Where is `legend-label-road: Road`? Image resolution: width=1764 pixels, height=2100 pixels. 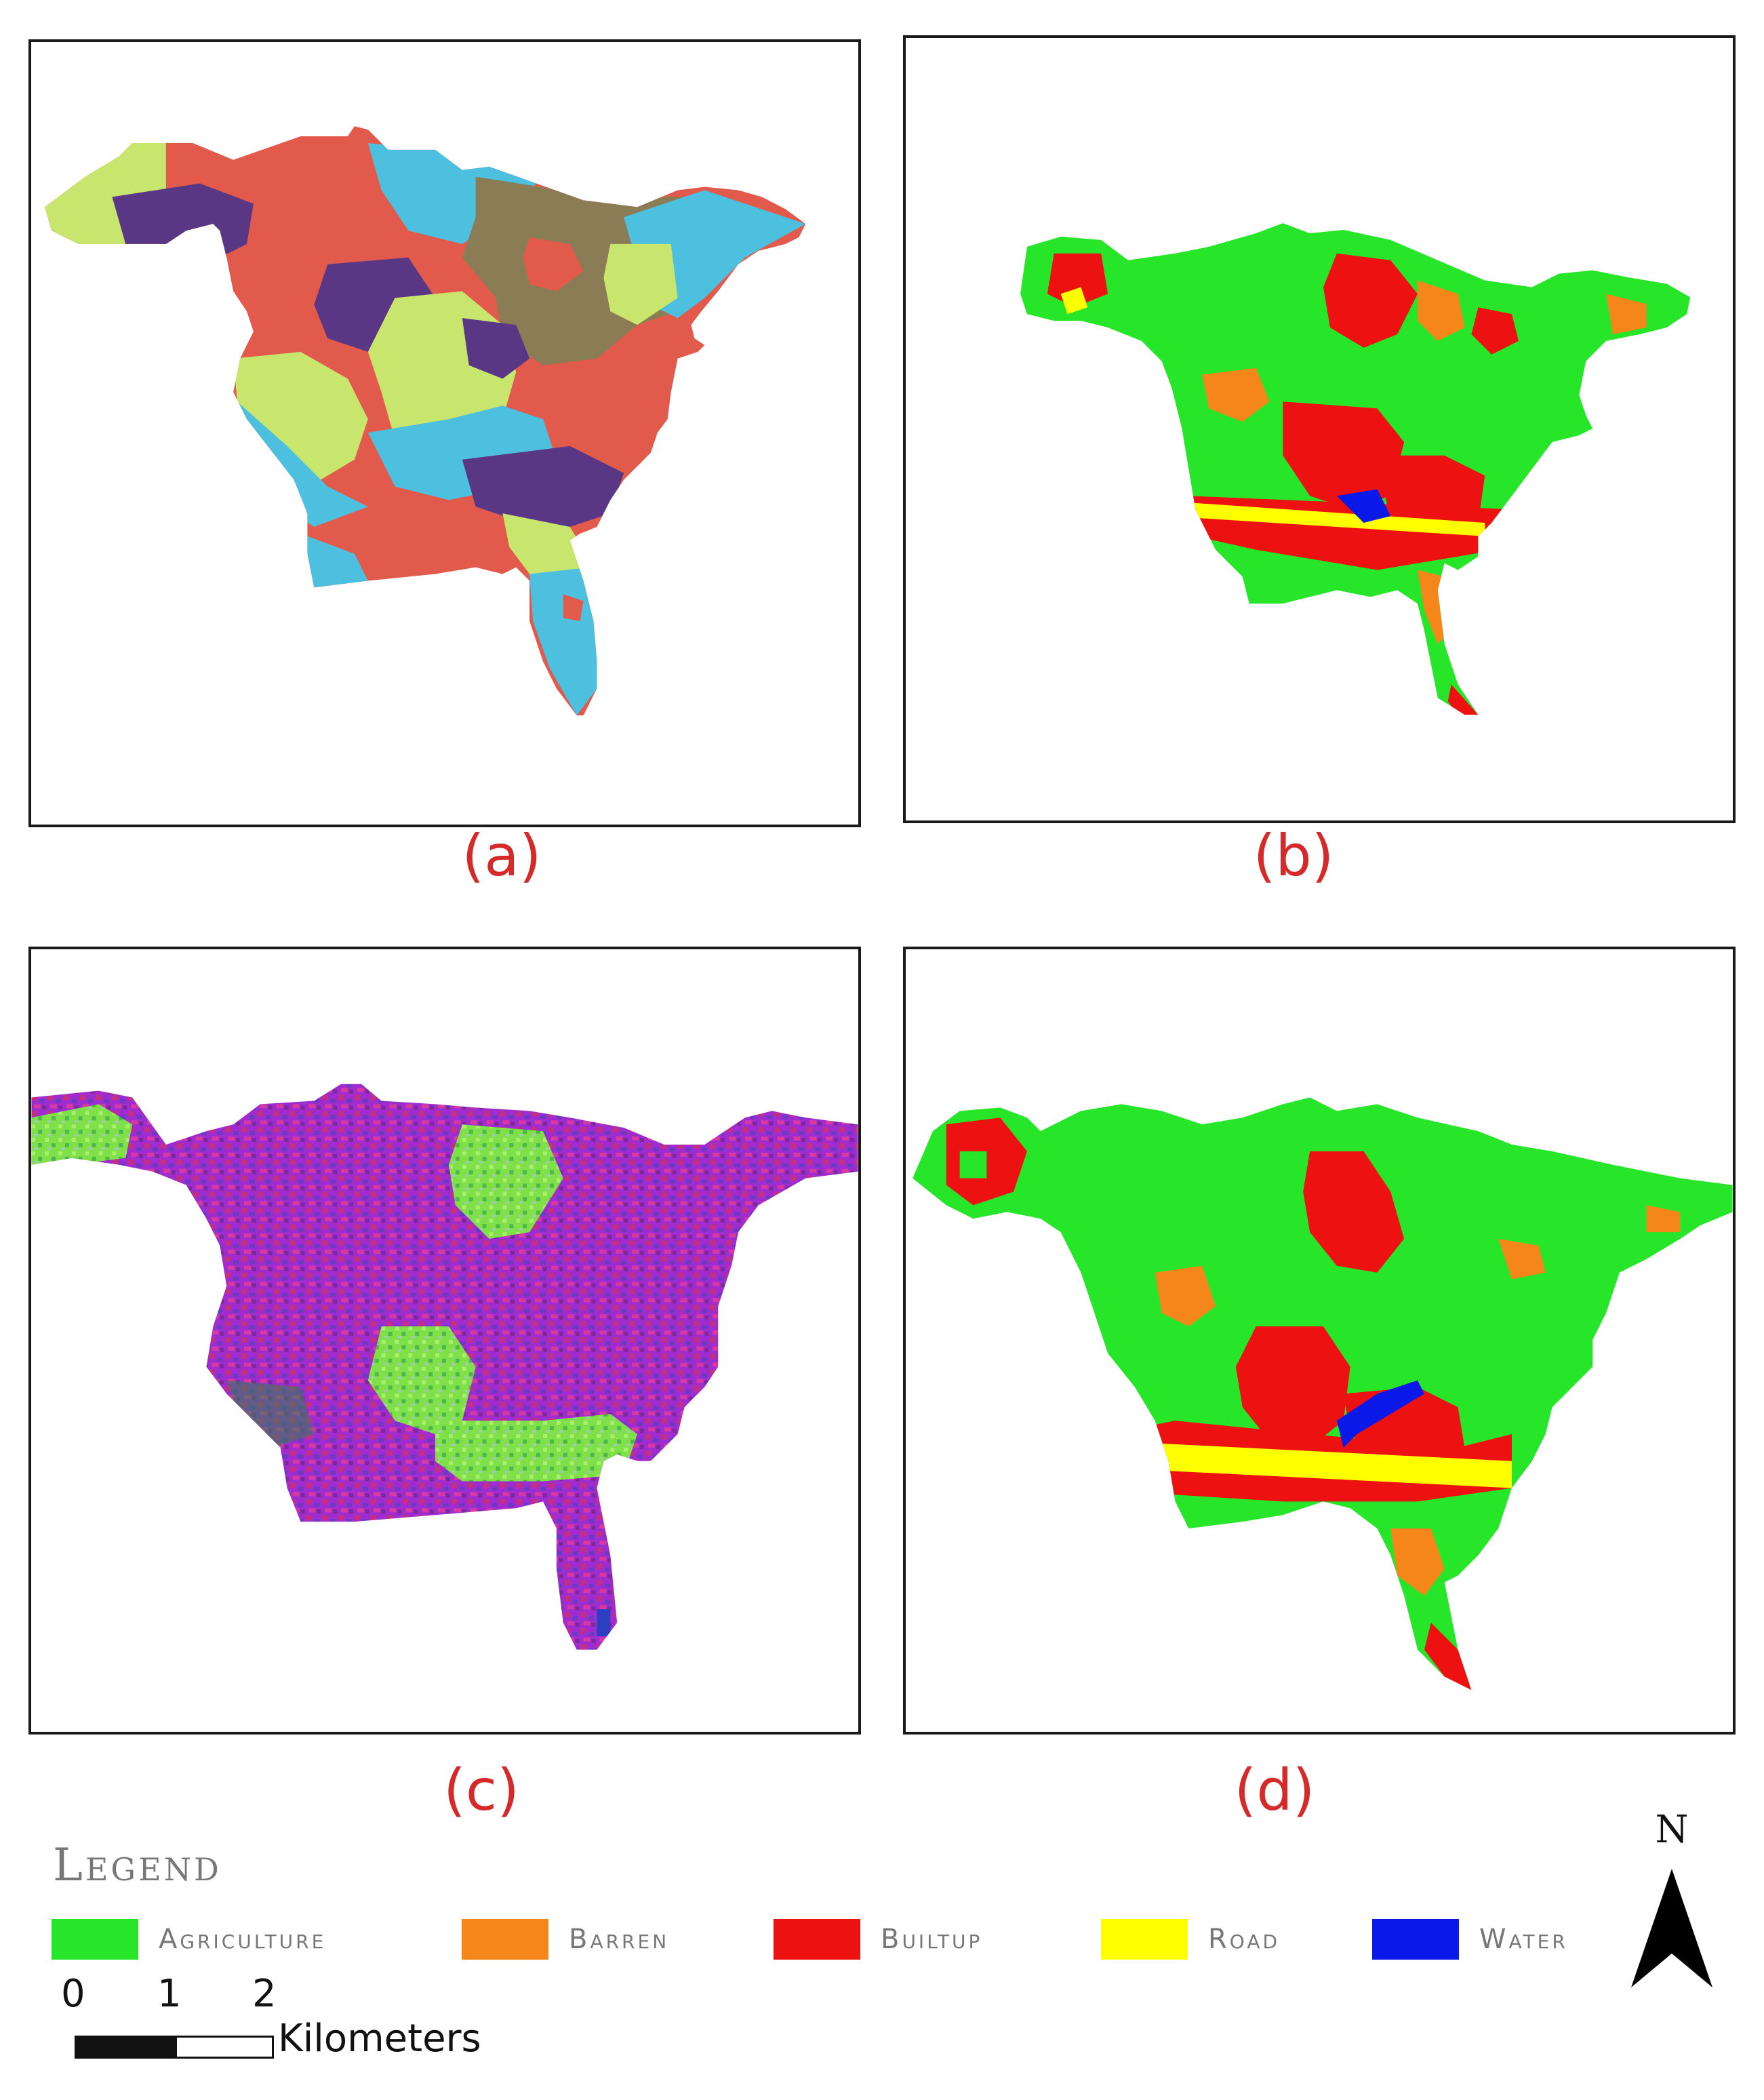
legend-label-road: Road is located at coordinates (1244, 1939).